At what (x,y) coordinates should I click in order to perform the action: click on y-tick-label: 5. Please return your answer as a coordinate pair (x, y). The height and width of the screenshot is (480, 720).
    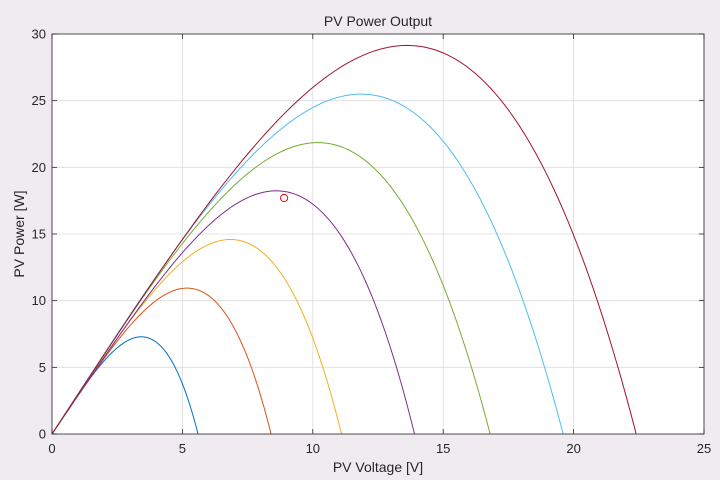
    Looking at the image, I should click on (42, 367).